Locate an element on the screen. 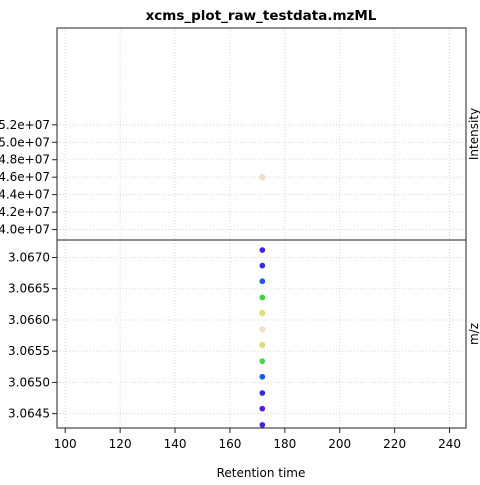 The height and width of the screenshot is (485, 480). intensity-data-point is located at coordinates (262, 177).